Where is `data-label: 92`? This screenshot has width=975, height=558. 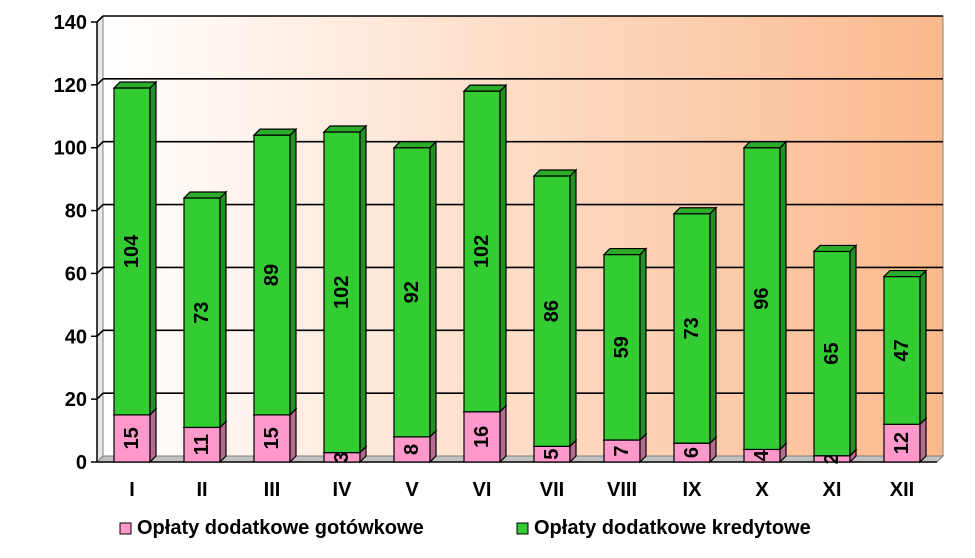
data-label: 92 is located at coordinates (412, 292).